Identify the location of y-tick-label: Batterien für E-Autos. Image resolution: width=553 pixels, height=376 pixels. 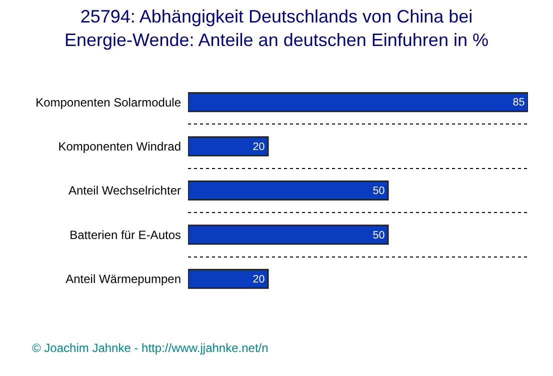
(125, 235).